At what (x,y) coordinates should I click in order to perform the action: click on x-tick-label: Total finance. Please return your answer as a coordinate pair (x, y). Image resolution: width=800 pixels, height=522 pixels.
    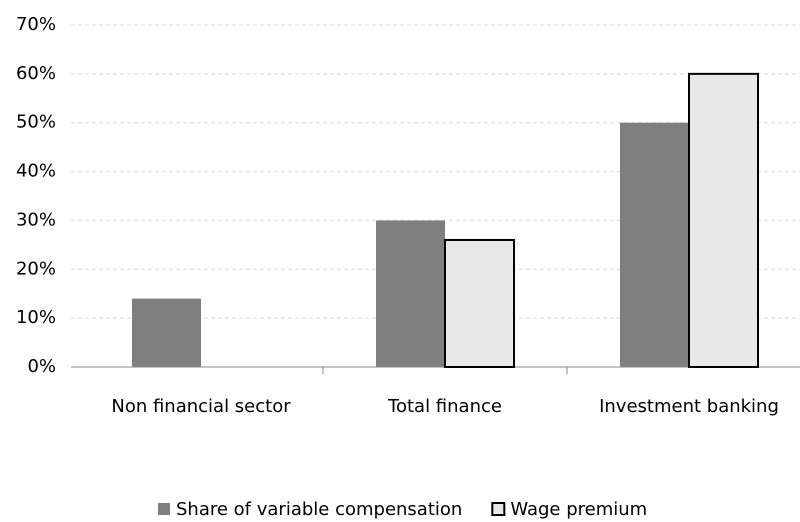
    Looking at the image, I should click on (444, 406).